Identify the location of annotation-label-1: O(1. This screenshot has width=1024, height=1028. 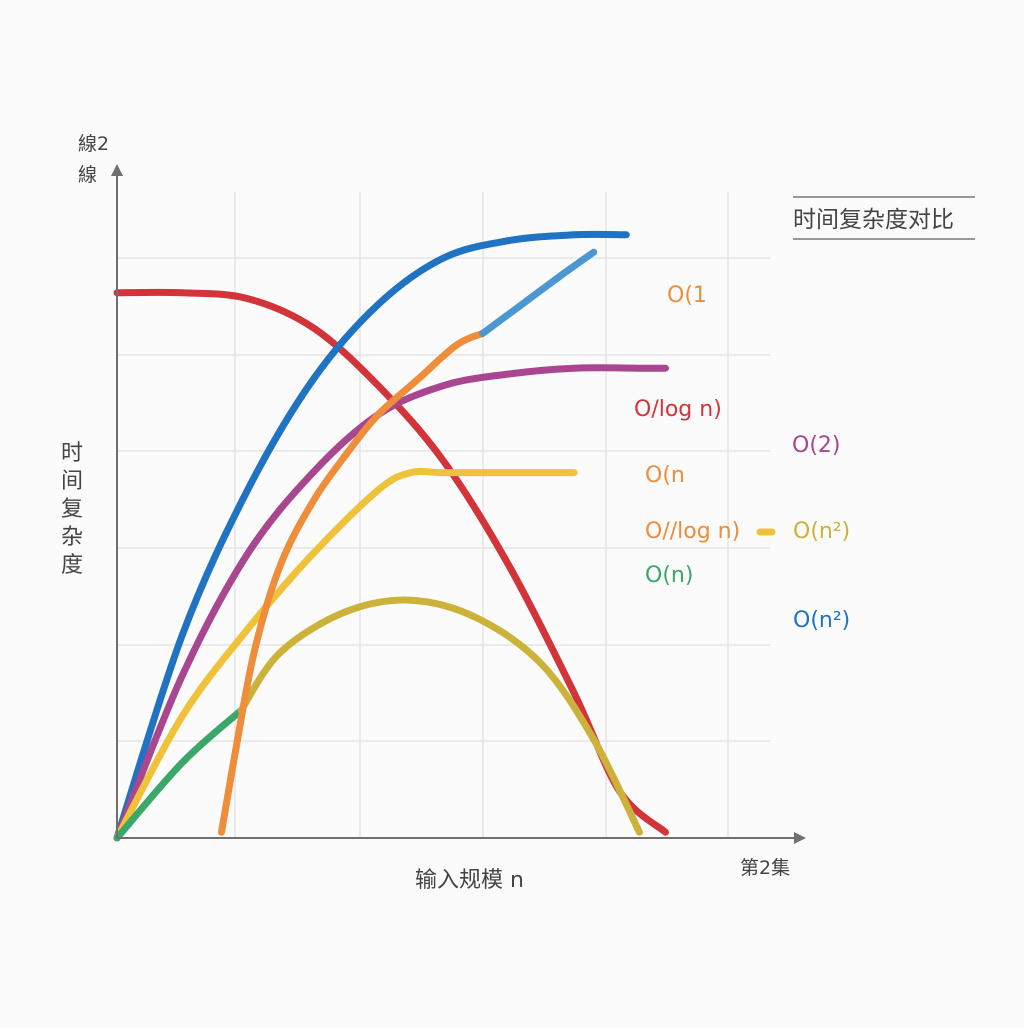
(687, 295).